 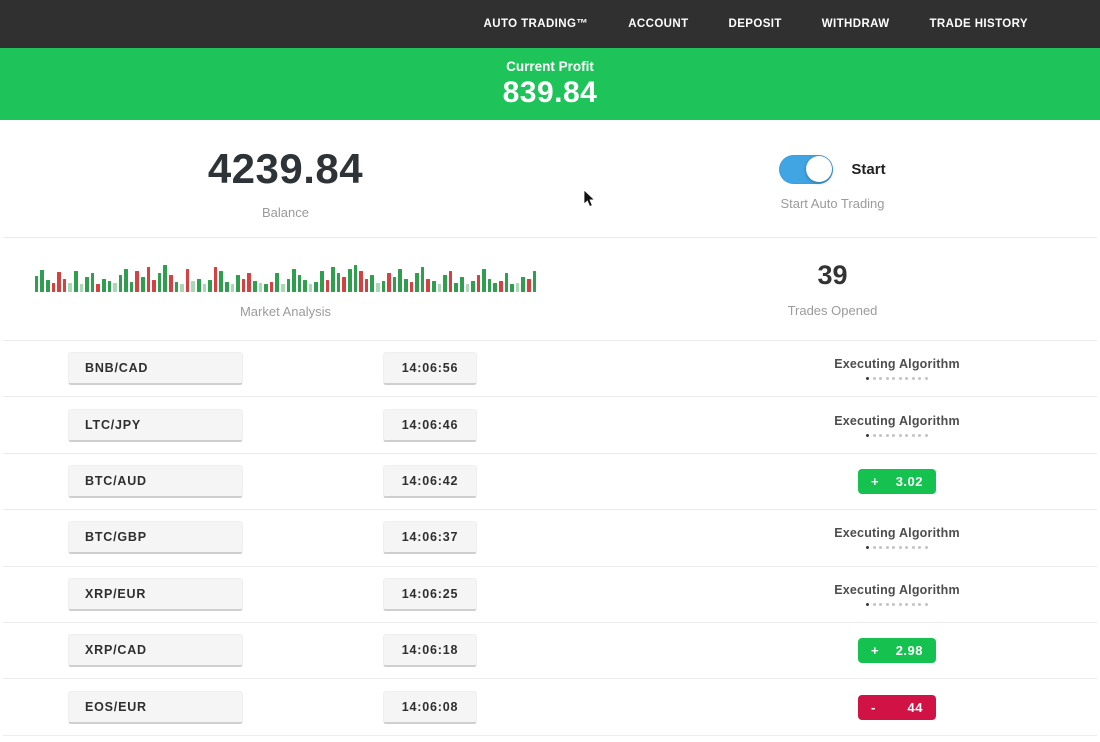 What do you see at coordinates (550, 707) in the screenshot?
I see `table-row: EOS/EUR 14:06:08 - 44` at bounding box center [550, 707].